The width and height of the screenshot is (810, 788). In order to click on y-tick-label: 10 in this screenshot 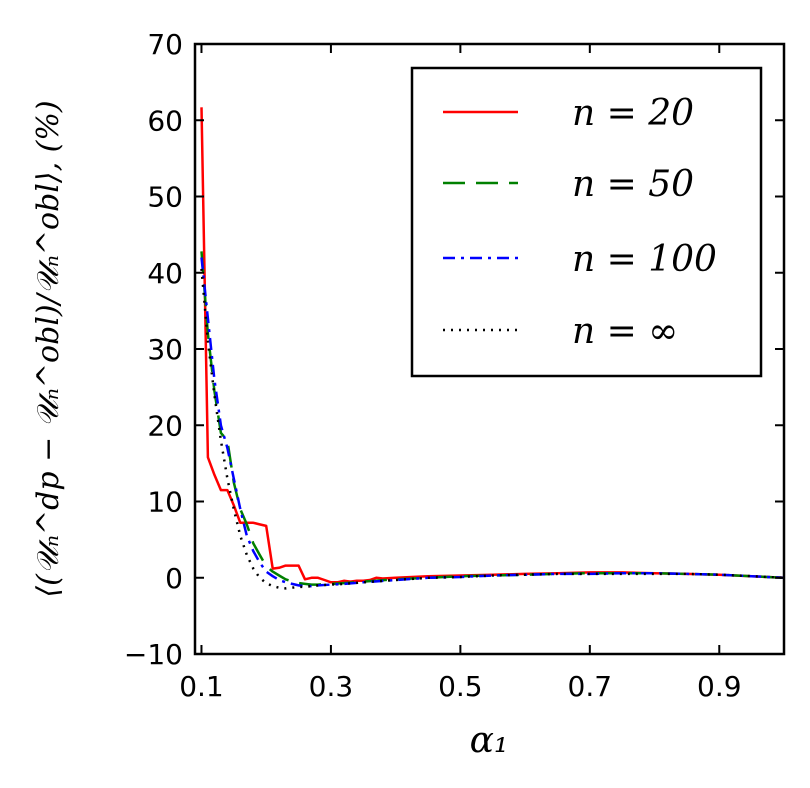, I will do `click(165, 502)`.